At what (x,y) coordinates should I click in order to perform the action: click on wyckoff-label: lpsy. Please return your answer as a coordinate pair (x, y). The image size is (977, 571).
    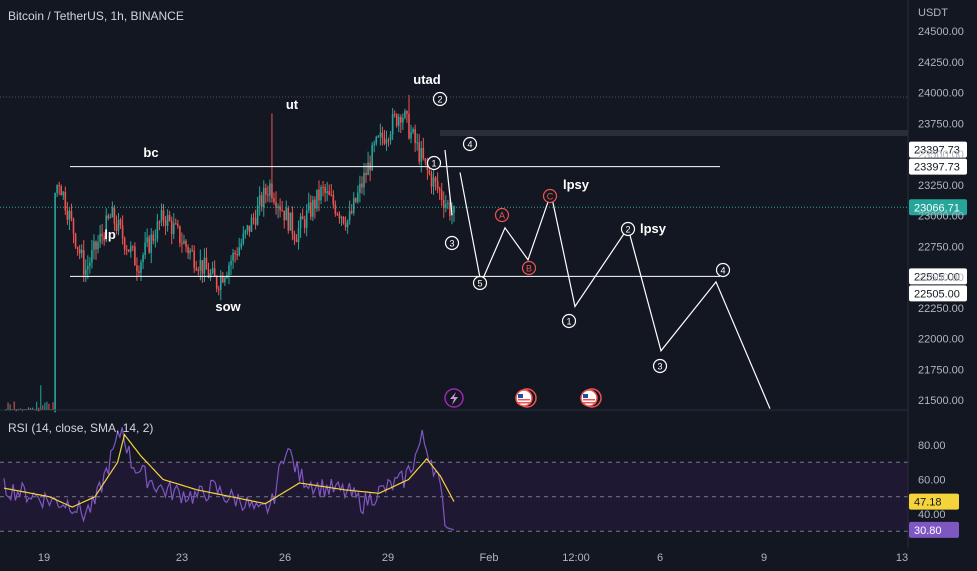
    Looking at the image, I should click on (576, 184).